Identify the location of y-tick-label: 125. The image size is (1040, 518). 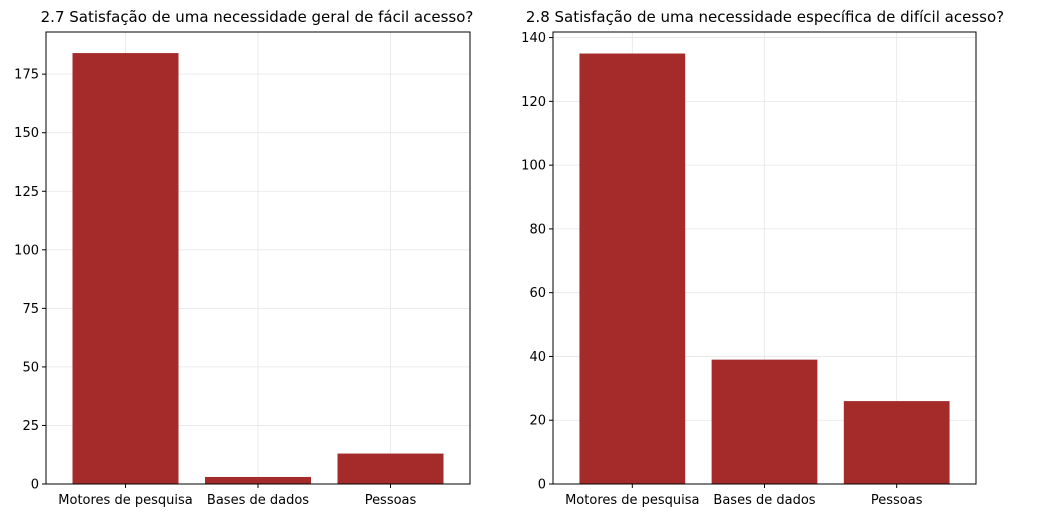
(26, 192).